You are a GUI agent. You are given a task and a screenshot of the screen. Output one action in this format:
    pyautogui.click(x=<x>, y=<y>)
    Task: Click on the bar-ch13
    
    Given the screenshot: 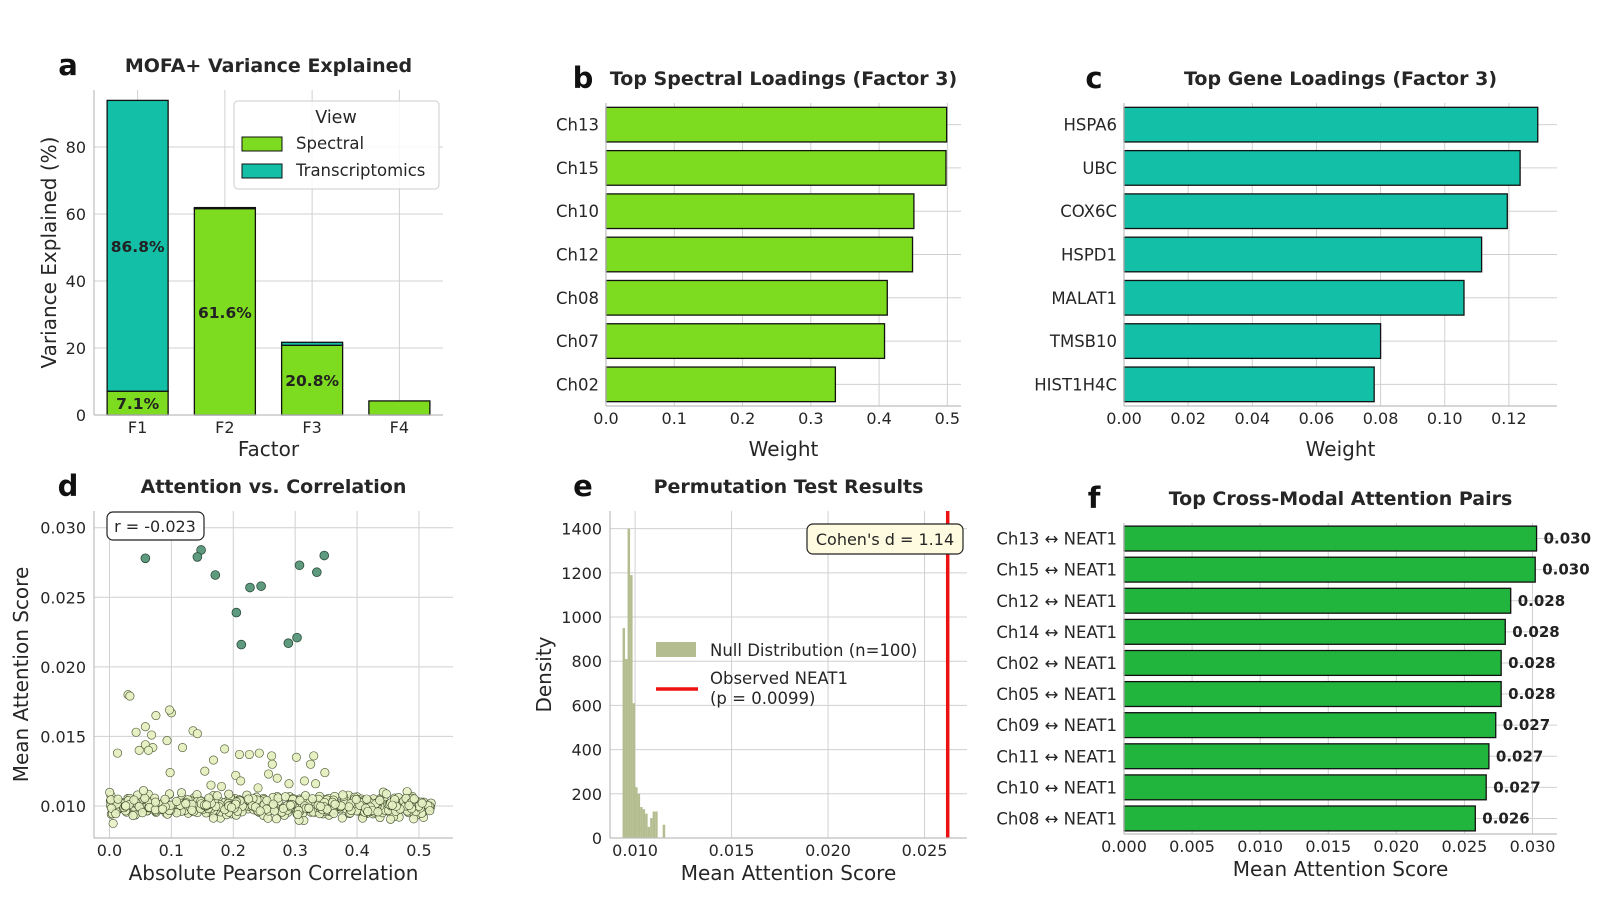 What is the action you would take?
    pyautogui.click(x=776, y=124)
    